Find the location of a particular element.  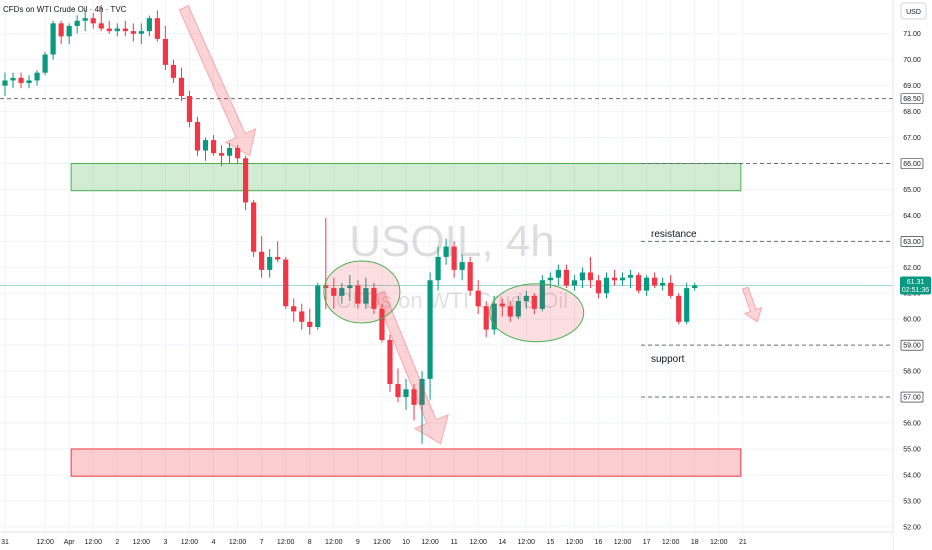

level-tag-label: 59.00 is located at coordinates (912, 346).